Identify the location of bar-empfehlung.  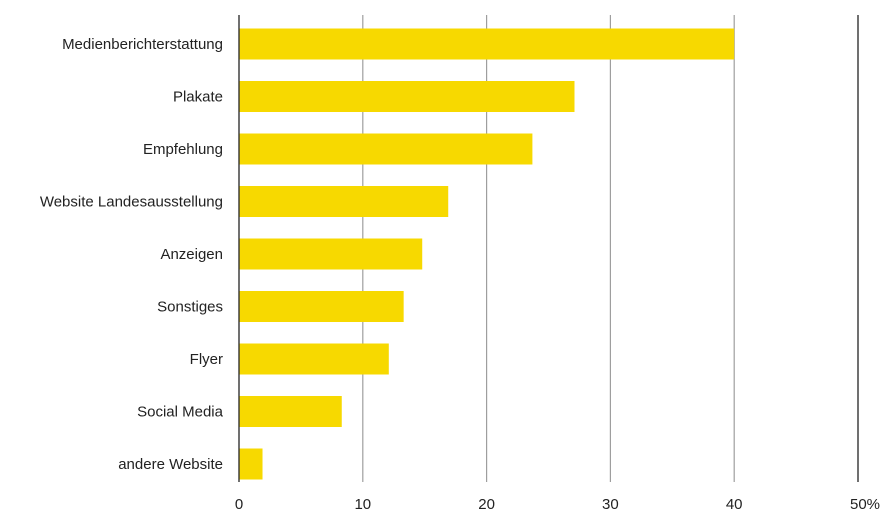
(385, 149).